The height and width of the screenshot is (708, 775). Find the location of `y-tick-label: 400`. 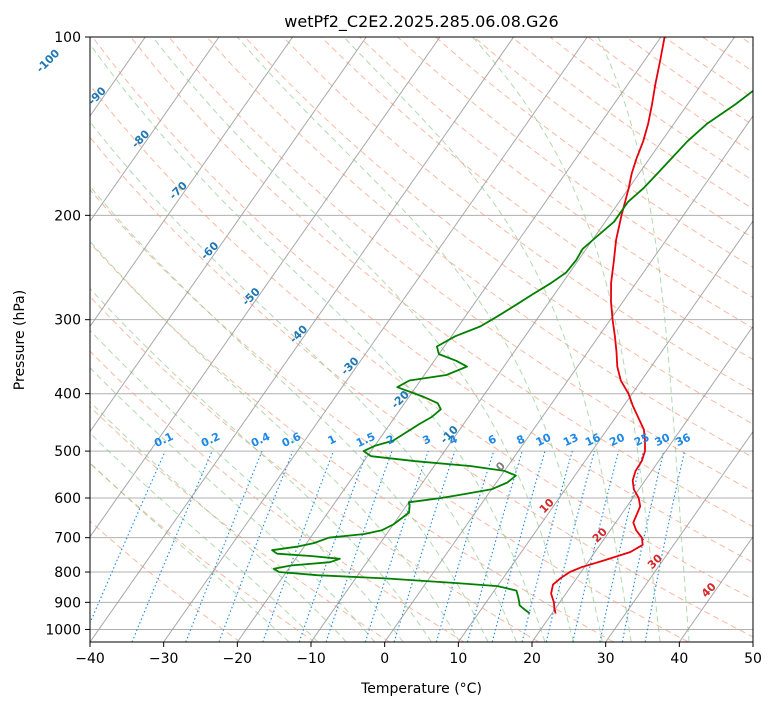

y-tick-label: 400 is located at coordinates (67, 395).